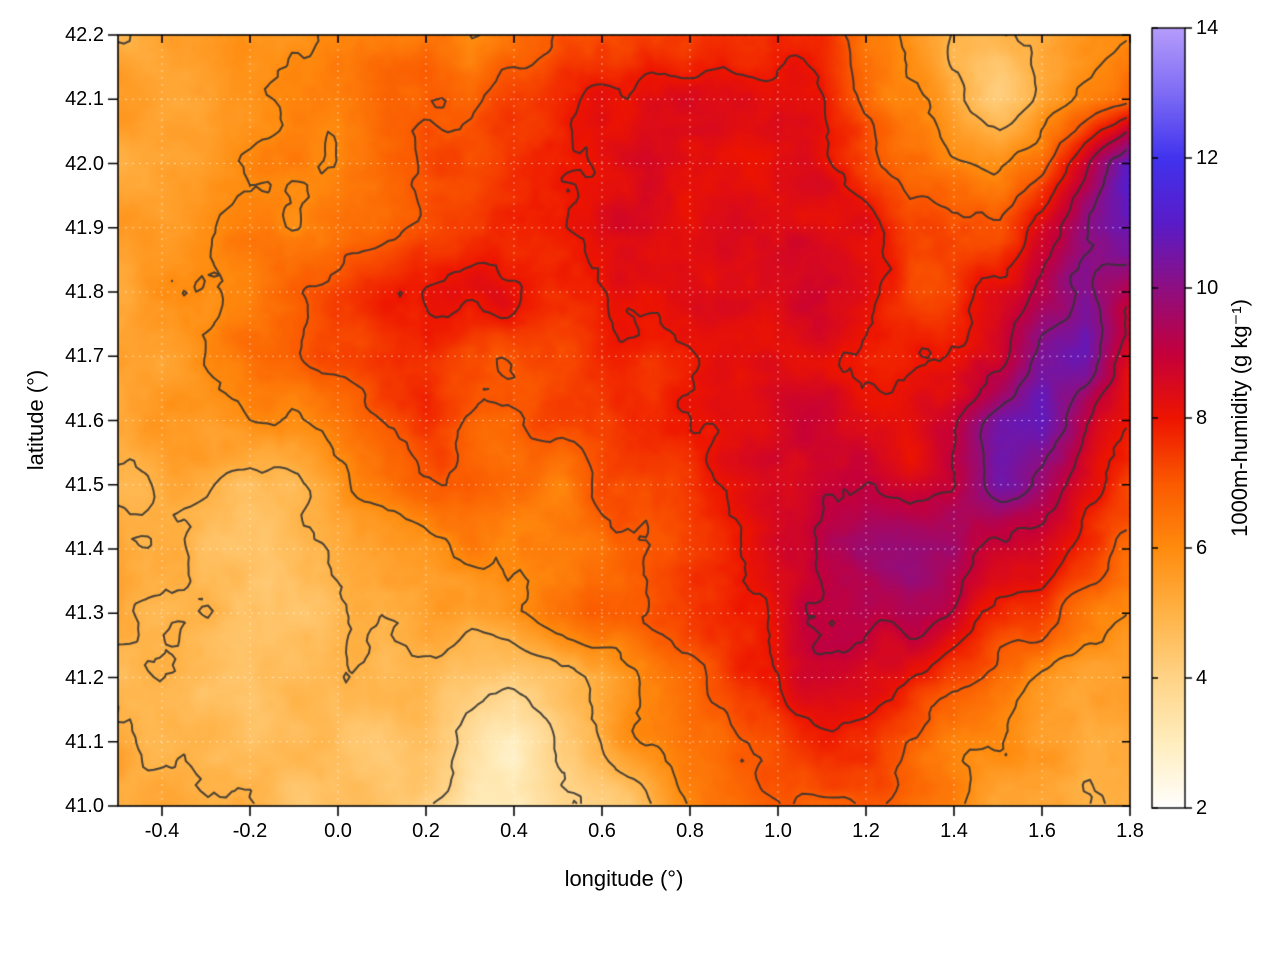 The height and width of the screenshot is (960, 1280). I want to click on x-tick-label: 1.6, so click(1042, 831).